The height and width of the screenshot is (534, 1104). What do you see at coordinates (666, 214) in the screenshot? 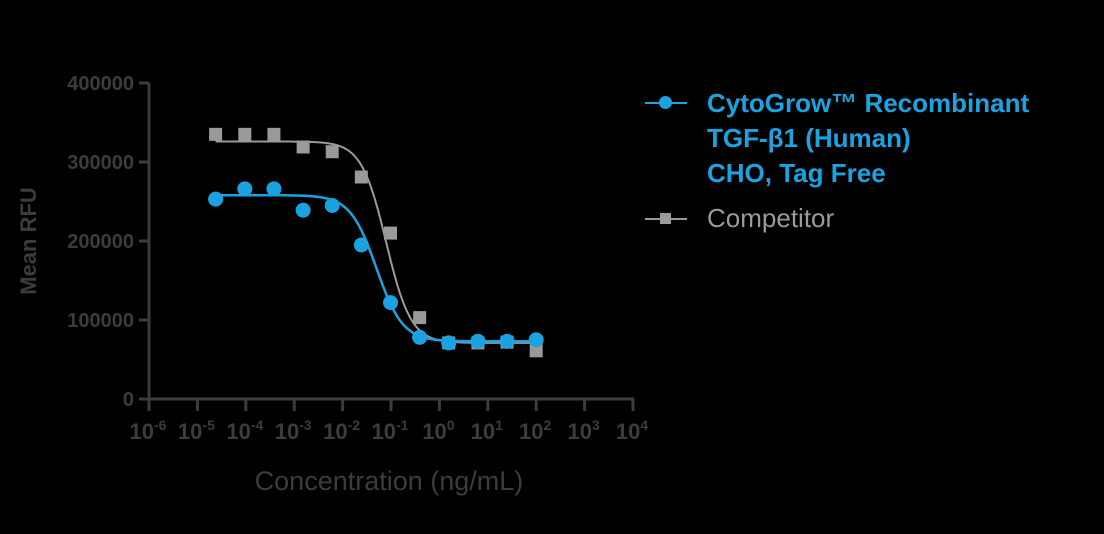
I see `square-marker-icon` at bounding box center [666, 214].